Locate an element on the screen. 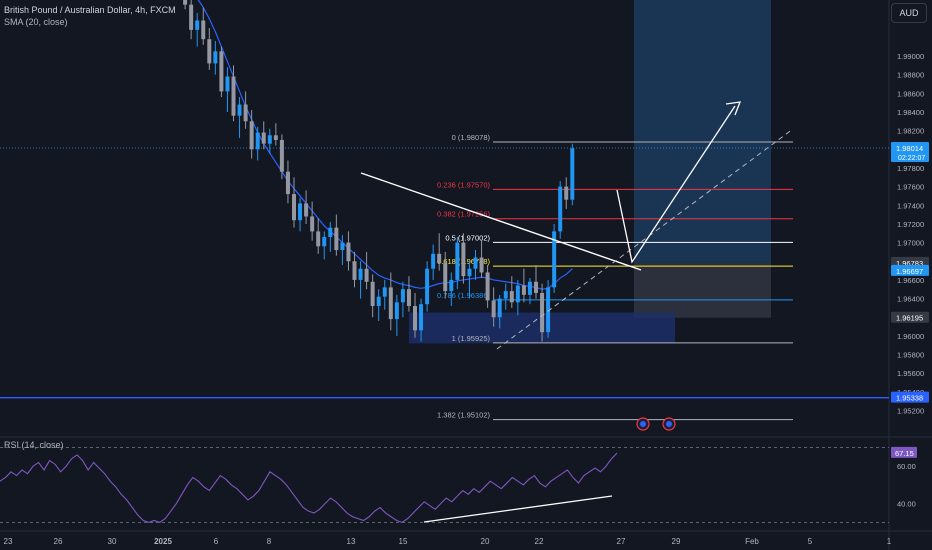  rsi-divergence-line is located at coordinates (518, 509).